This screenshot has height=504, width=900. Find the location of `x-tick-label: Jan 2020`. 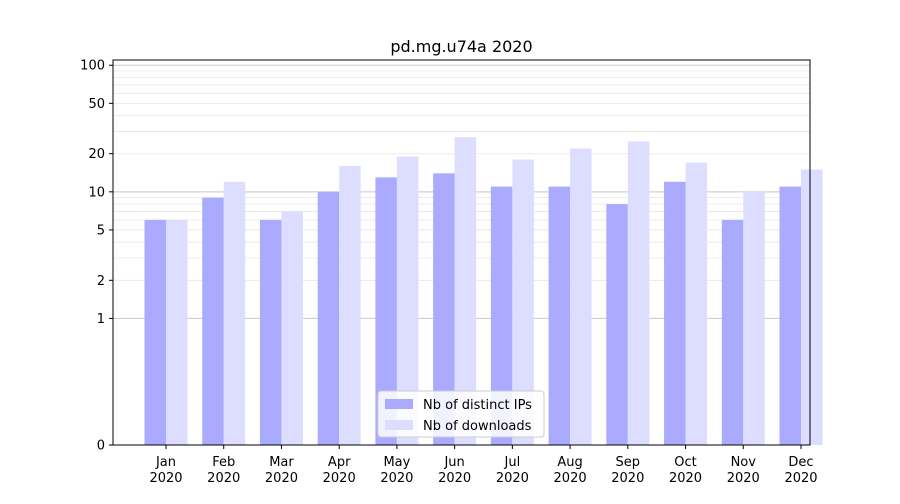

x-tick-label: Jan 2020 is located at coordinates (165, 470).